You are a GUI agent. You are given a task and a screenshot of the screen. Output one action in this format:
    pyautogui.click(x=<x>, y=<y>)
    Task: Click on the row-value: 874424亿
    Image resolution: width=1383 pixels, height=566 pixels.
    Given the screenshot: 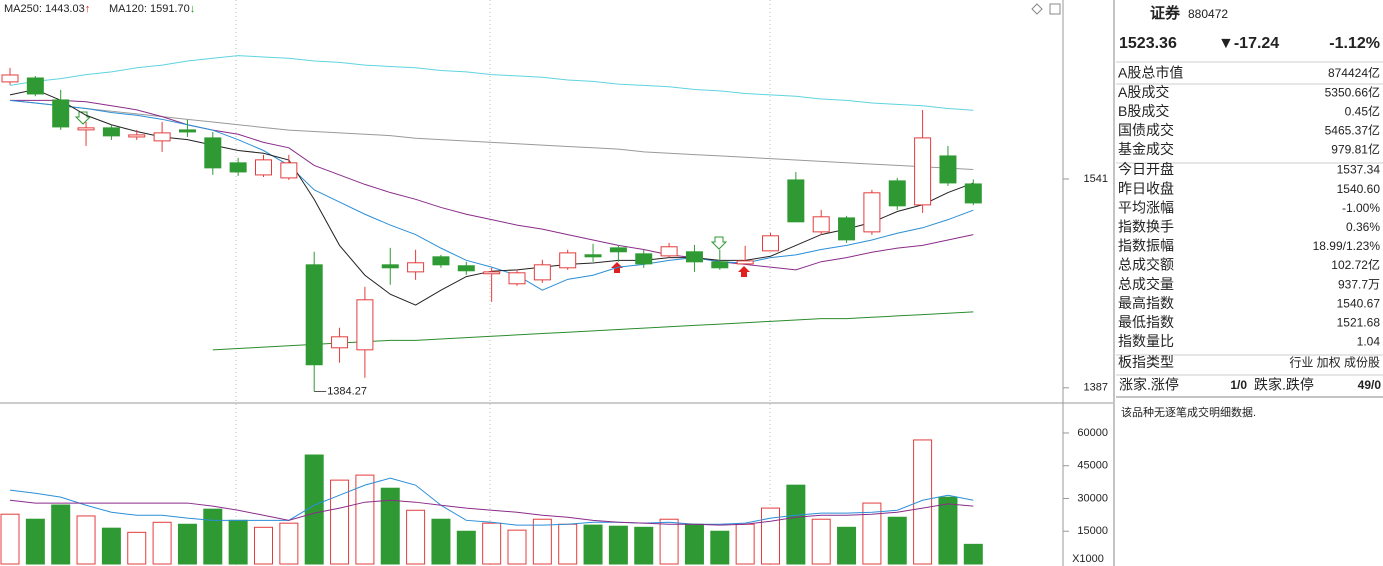 What is the action you would take?
    pyautogui.click(x=1354, y=72)
    